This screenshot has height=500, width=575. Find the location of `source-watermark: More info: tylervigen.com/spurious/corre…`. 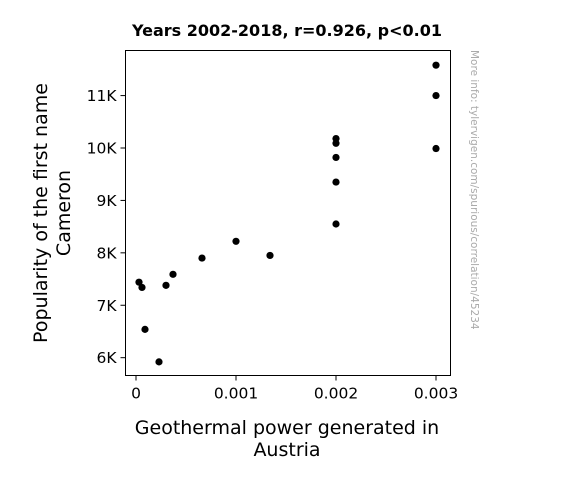

source-watermark: More info: tylervigen.com/spurious/corre… is located at coordinates (474, 190).